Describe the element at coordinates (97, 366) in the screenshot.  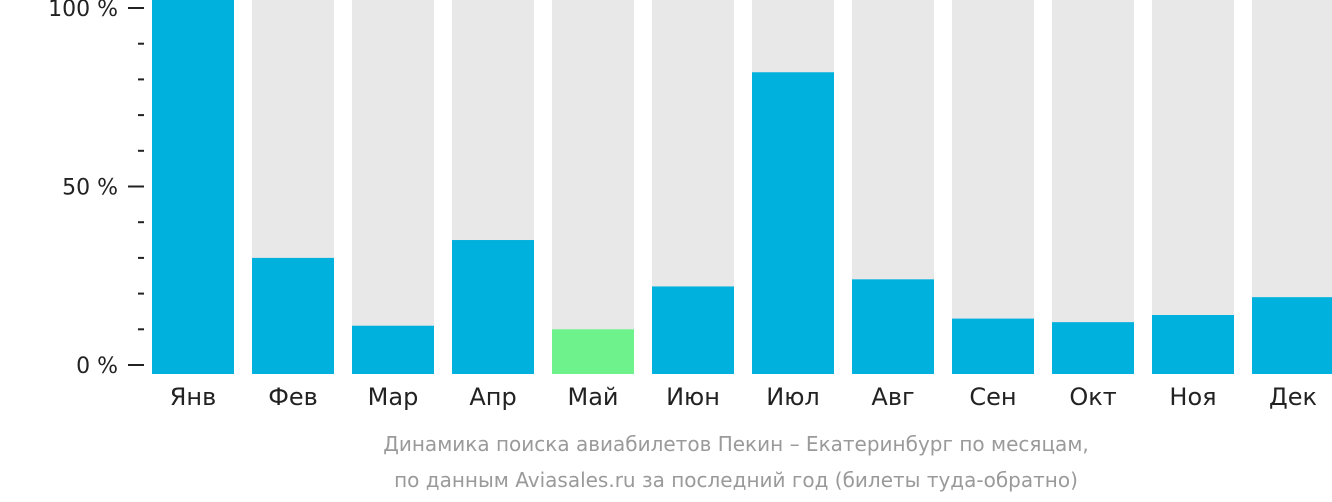
I see `y-tick-label: 0 %` at that location.